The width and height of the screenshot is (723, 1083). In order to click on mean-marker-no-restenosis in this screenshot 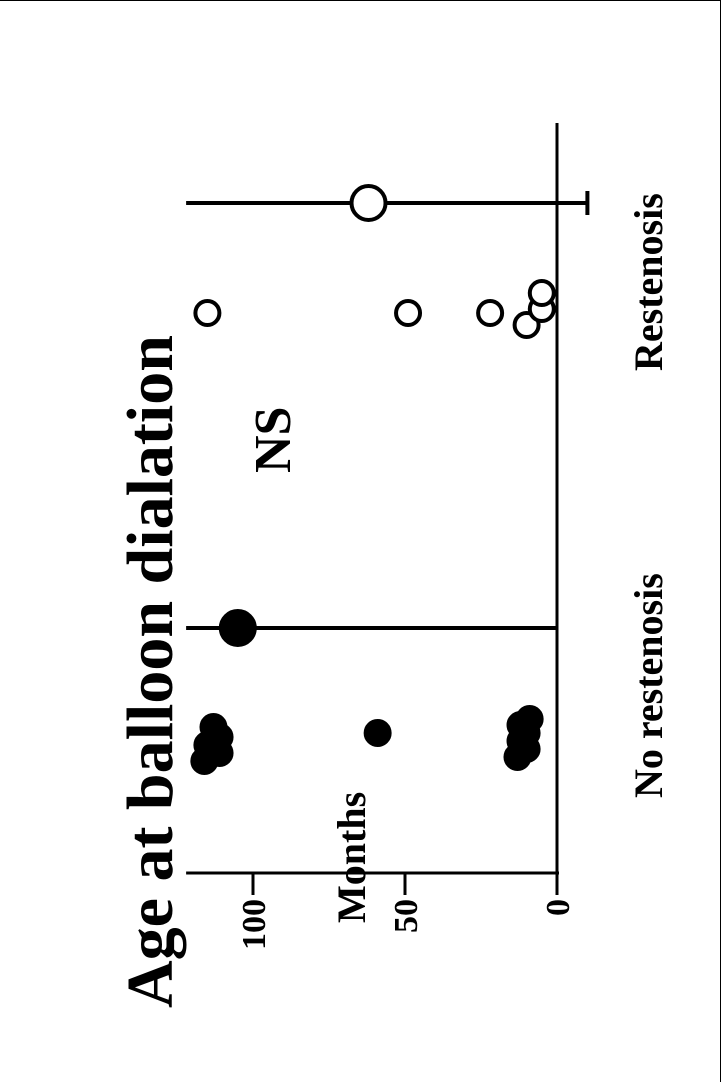, I will do `click(237, 628)`.